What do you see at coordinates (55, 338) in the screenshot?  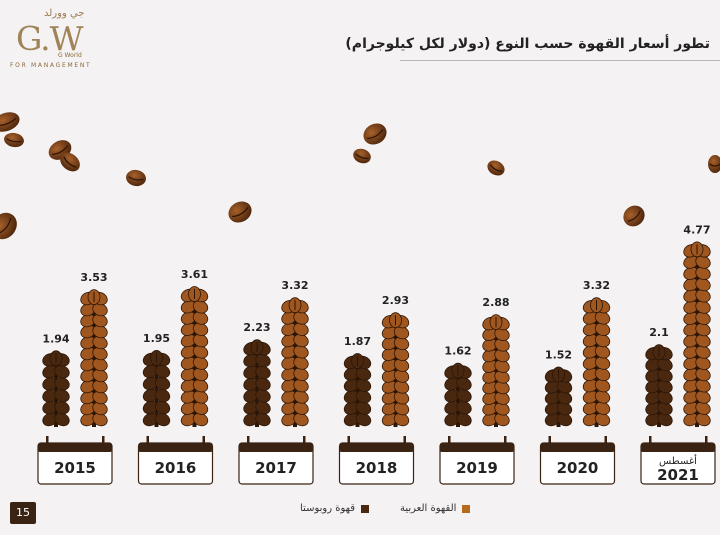 I see `value-label-robusta: 1.94` at bounding box center [55, 338].